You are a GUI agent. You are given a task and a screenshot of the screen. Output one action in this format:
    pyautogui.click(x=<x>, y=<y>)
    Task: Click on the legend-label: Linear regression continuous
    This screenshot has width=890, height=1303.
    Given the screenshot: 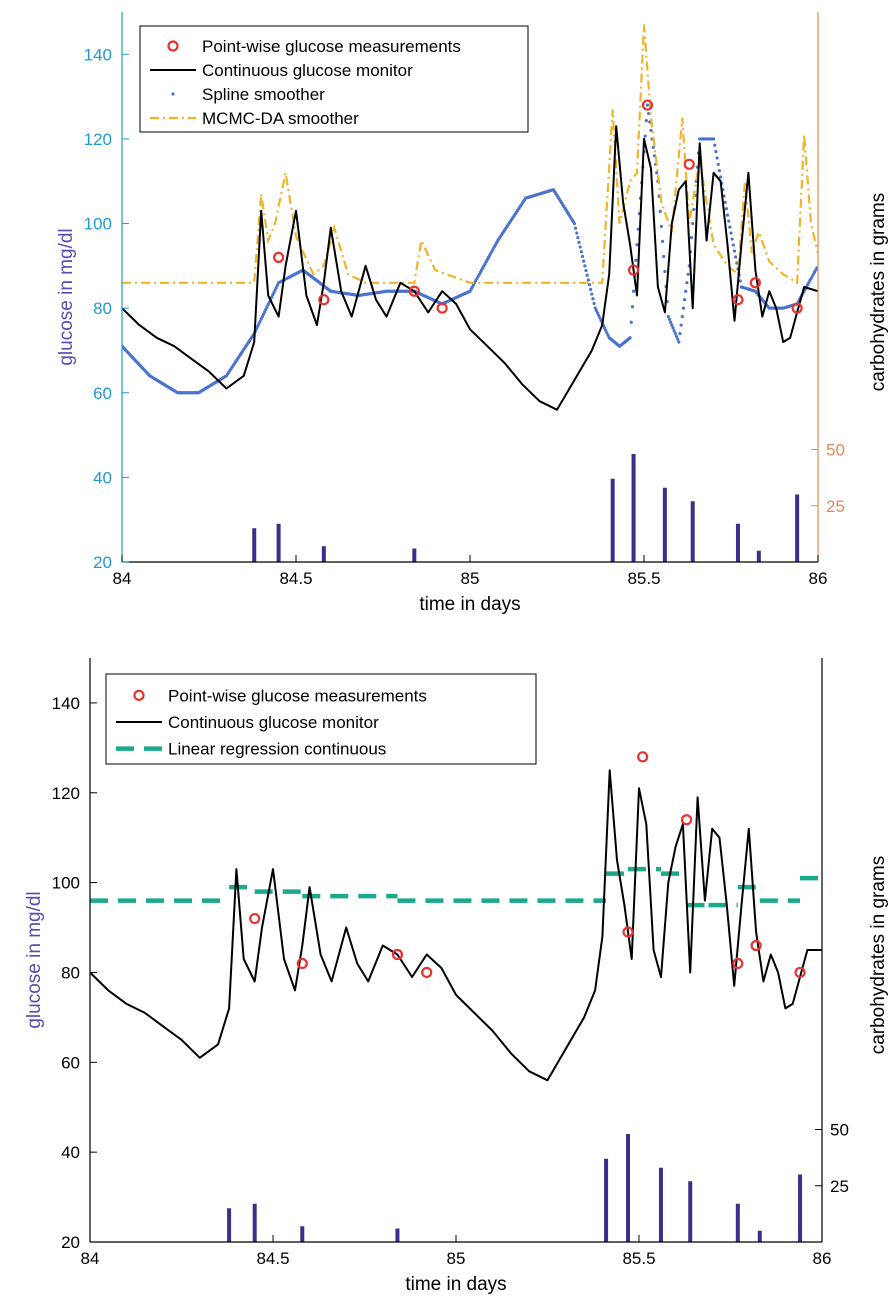 What is the action you would take?
    pyautogui.click(x=277, y=749)
    